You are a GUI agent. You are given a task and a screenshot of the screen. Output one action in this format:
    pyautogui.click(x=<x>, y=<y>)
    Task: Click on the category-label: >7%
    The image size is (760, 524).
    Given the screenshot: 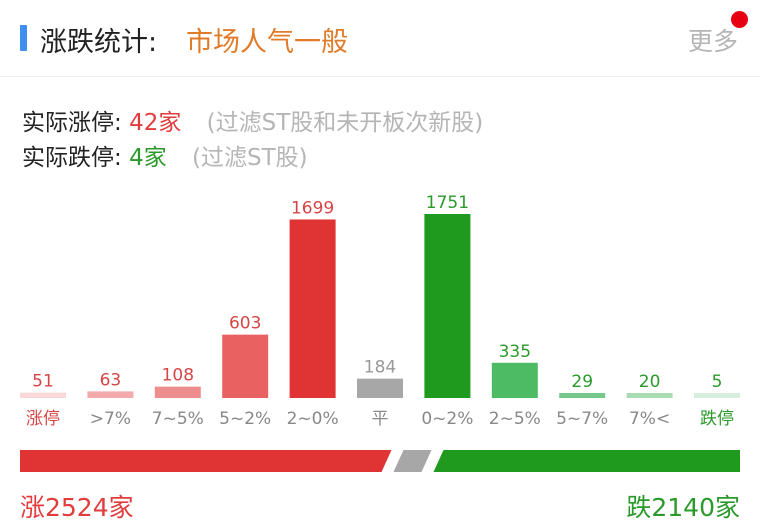 What is the action you would take?
    pyautogui.click(x=110, y=419)
    